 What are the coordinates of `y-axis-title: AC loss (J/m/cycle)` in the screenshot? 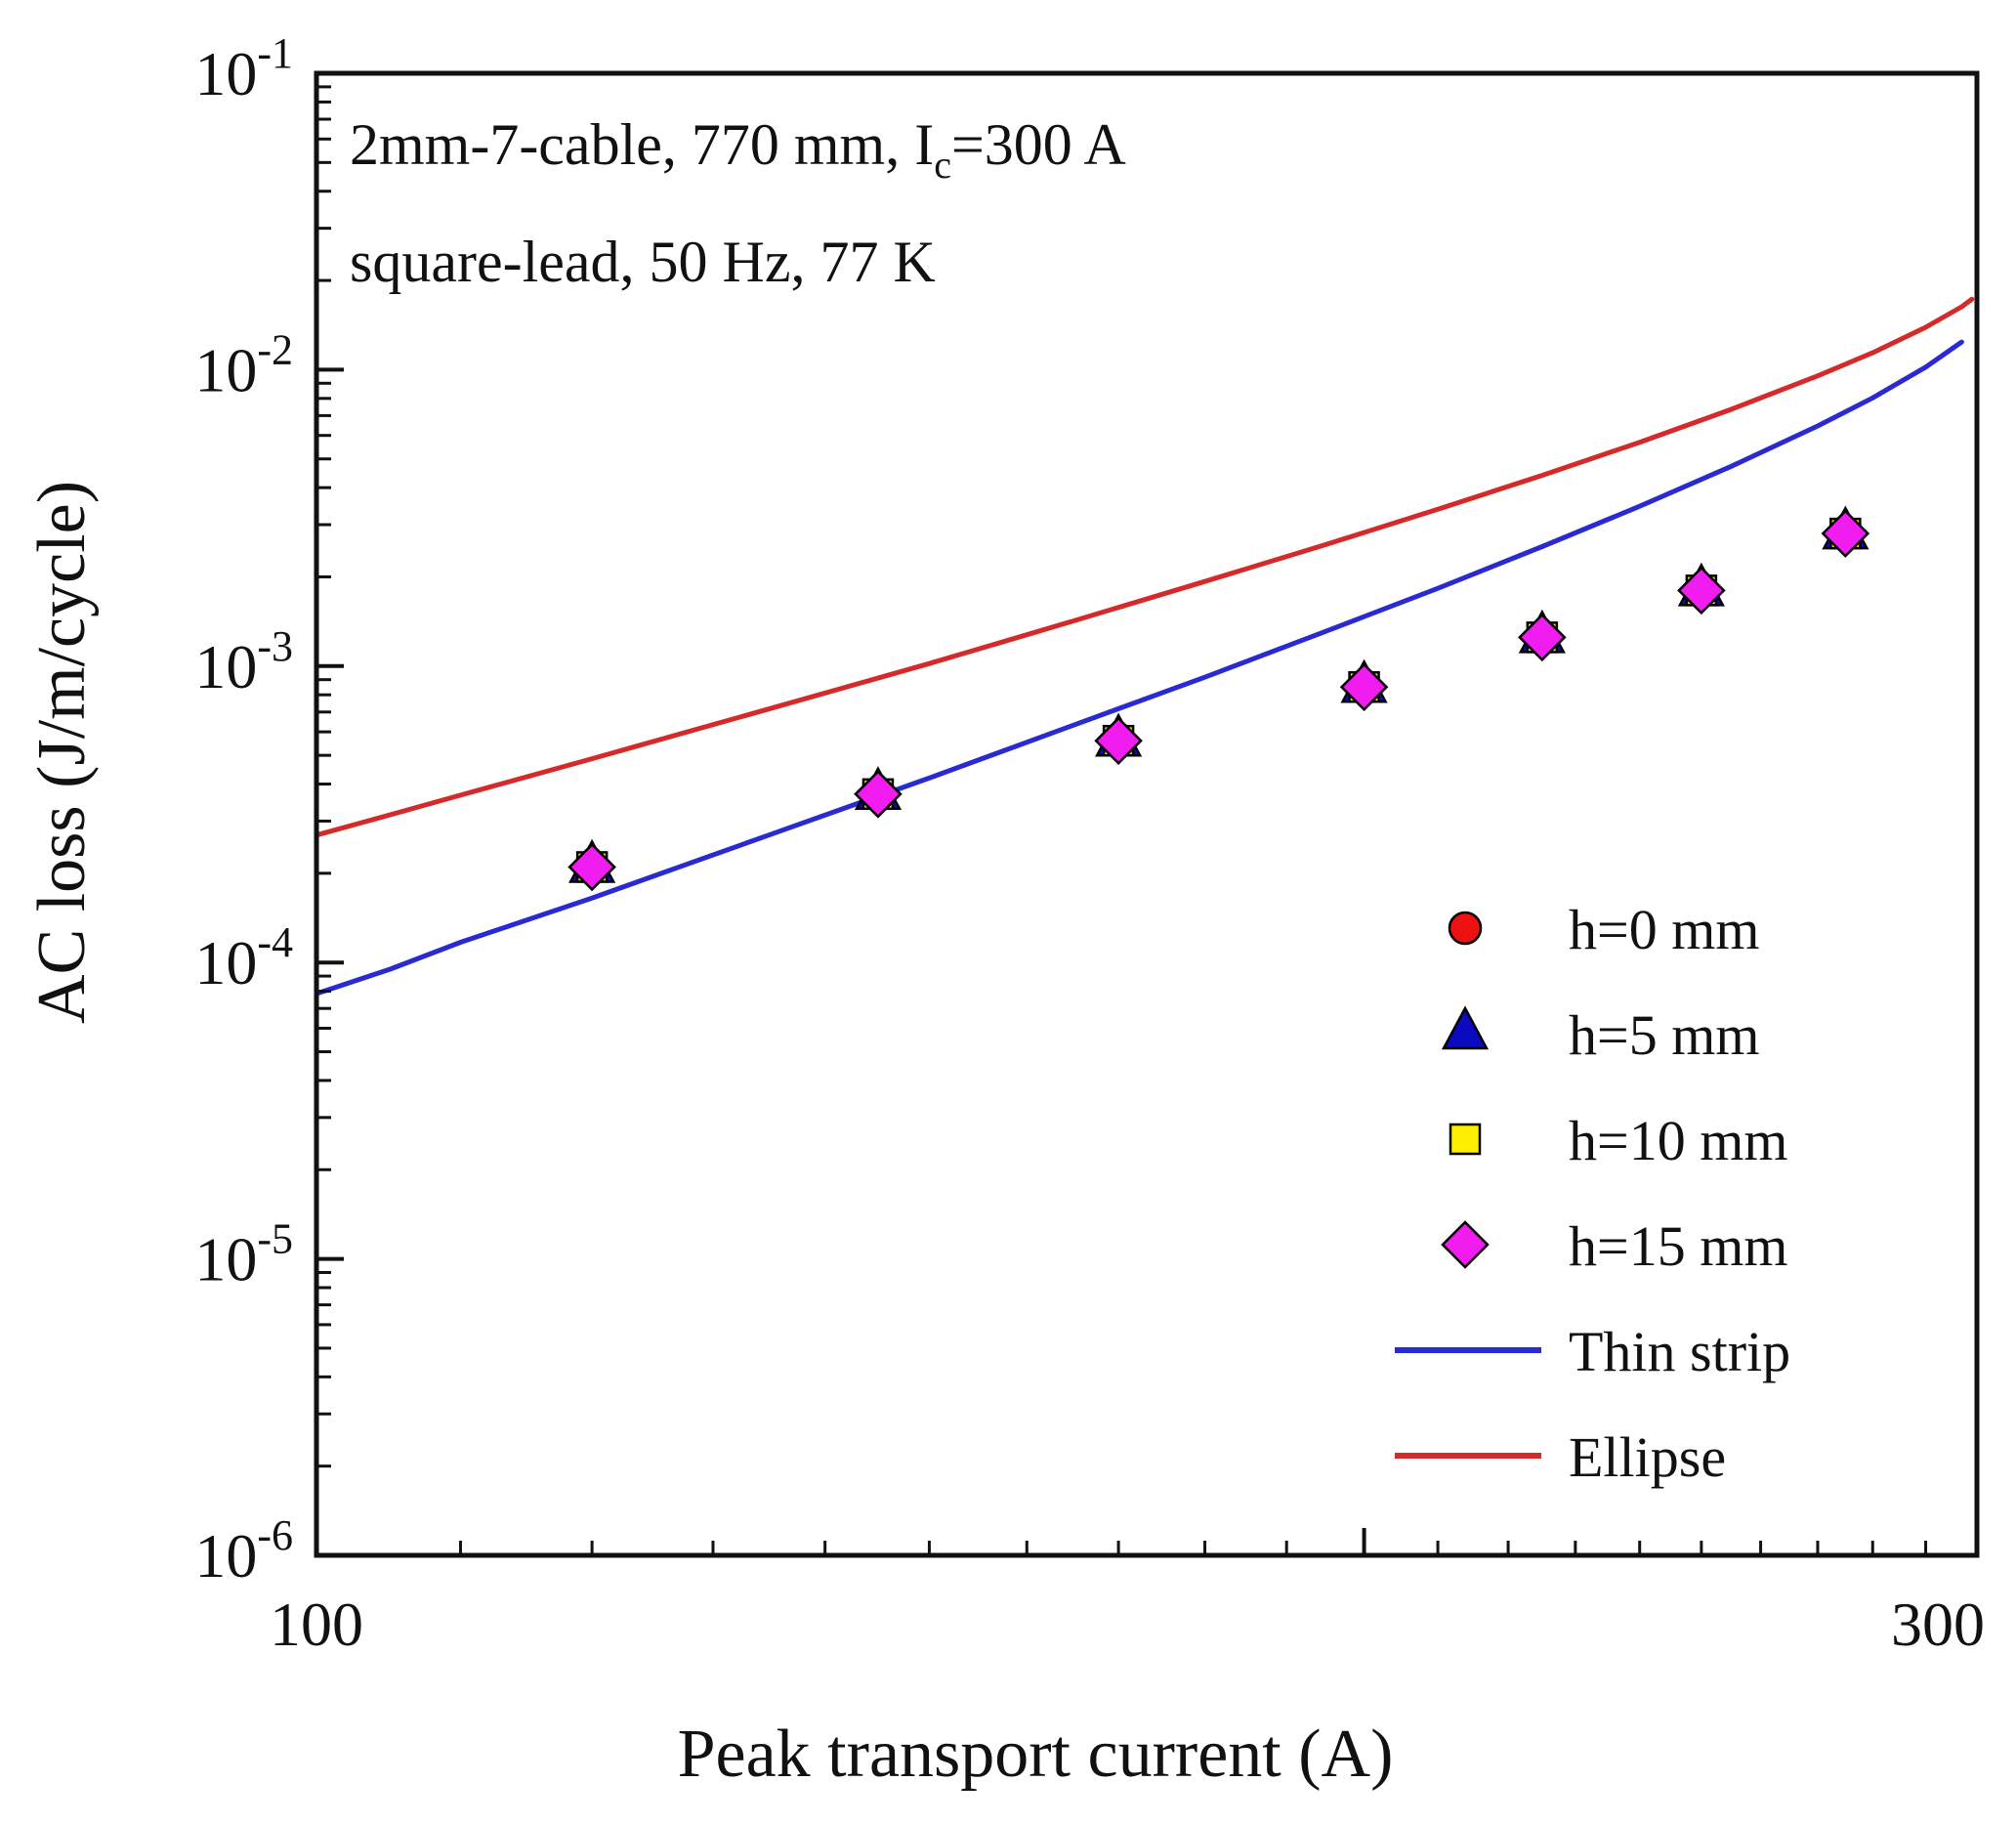 It's located at (62, 753).